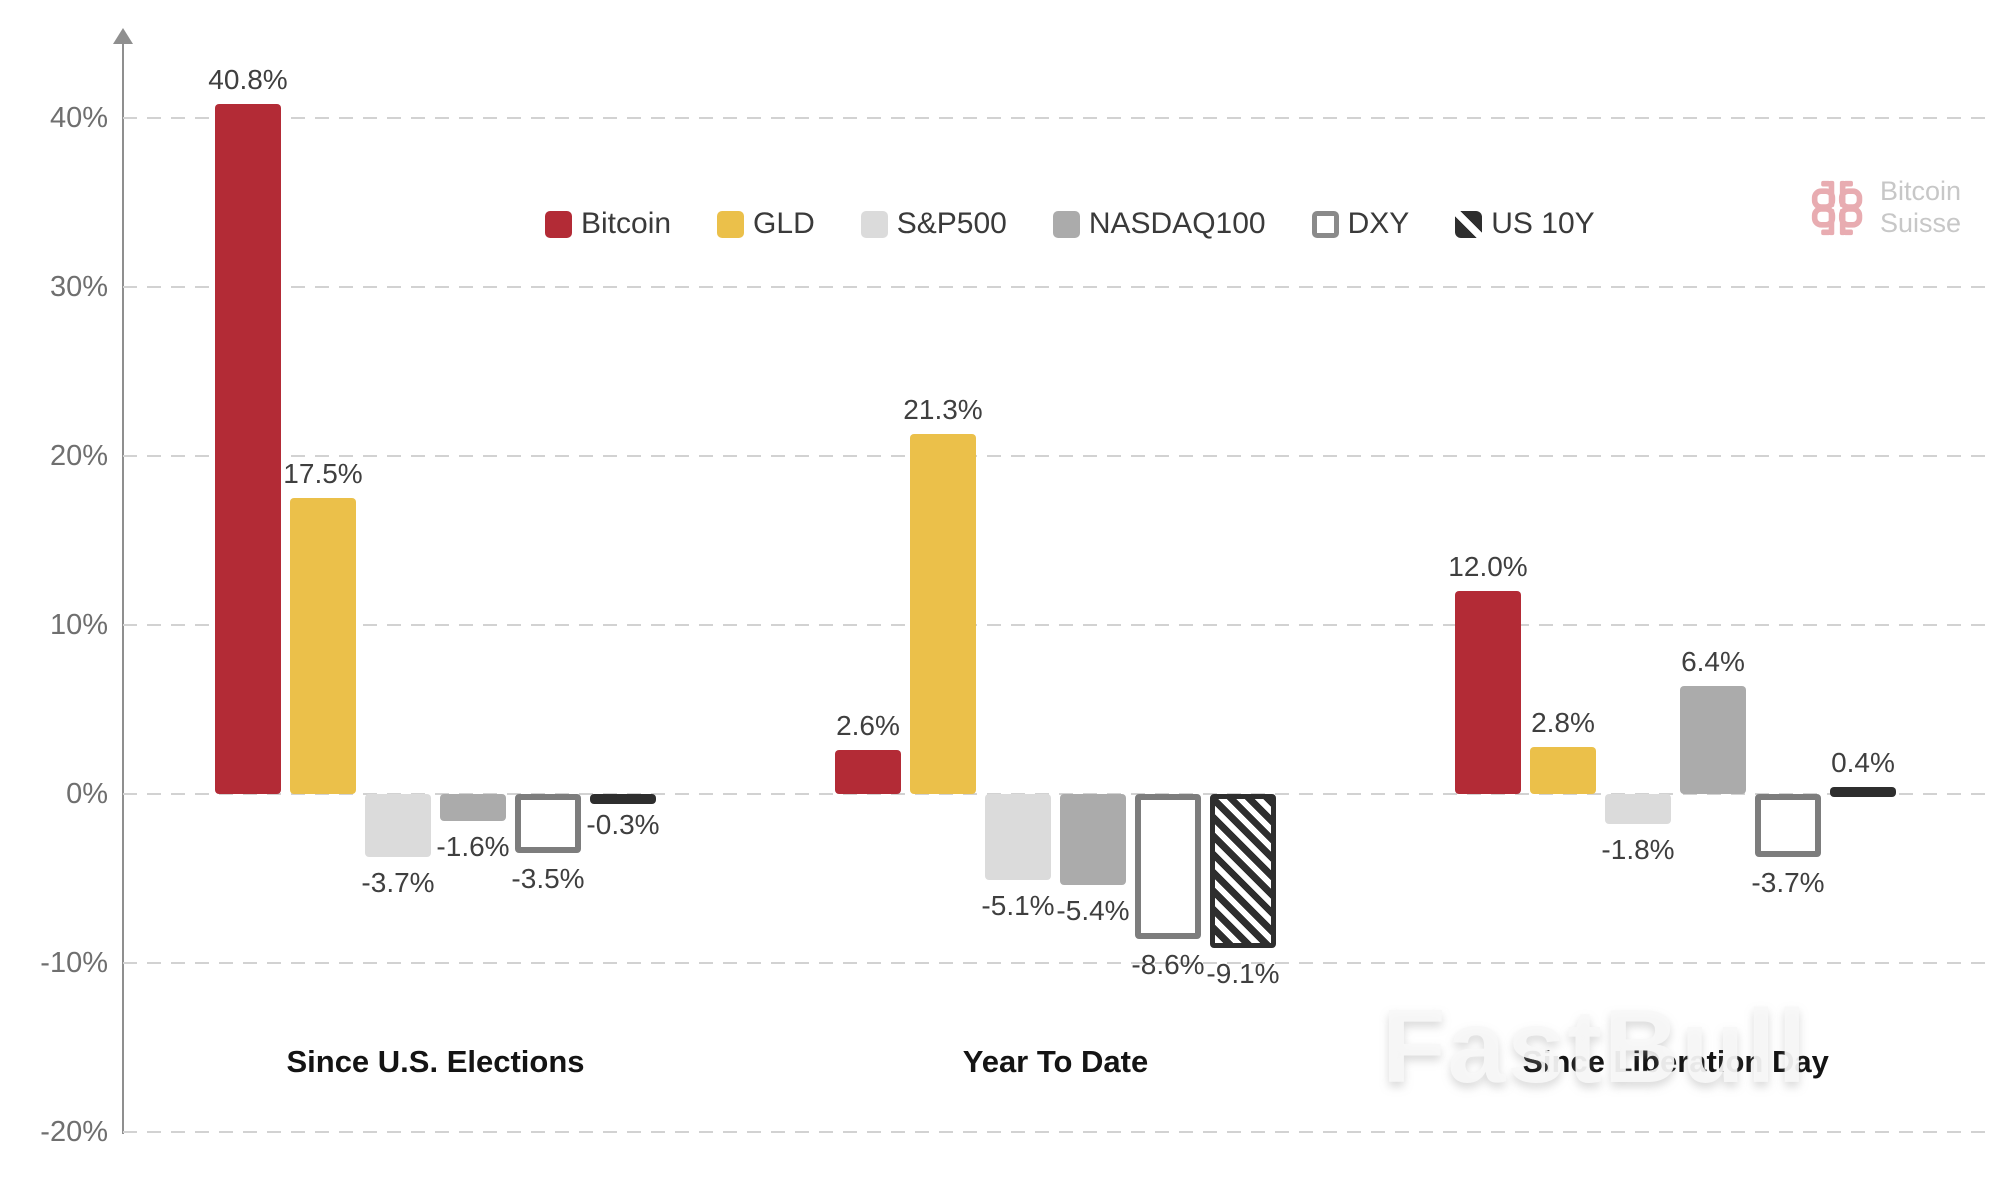 The height and width of the screenshot is (1198, 2004). Describe the element at coordinates (784, 223) in the screenshot. I see `legend-label-gld: GLD` at that location.